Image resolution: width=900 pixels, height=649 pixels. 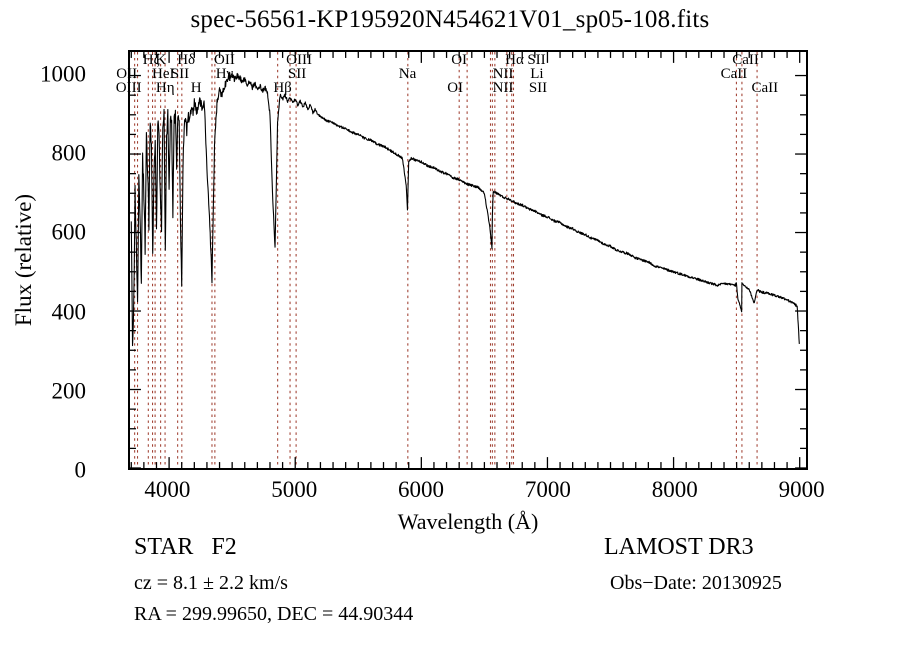 What do you see at coordinates (161, 60) in the screenshot?
I see `spectral-line-label: K` at bounding box center [161, 60].